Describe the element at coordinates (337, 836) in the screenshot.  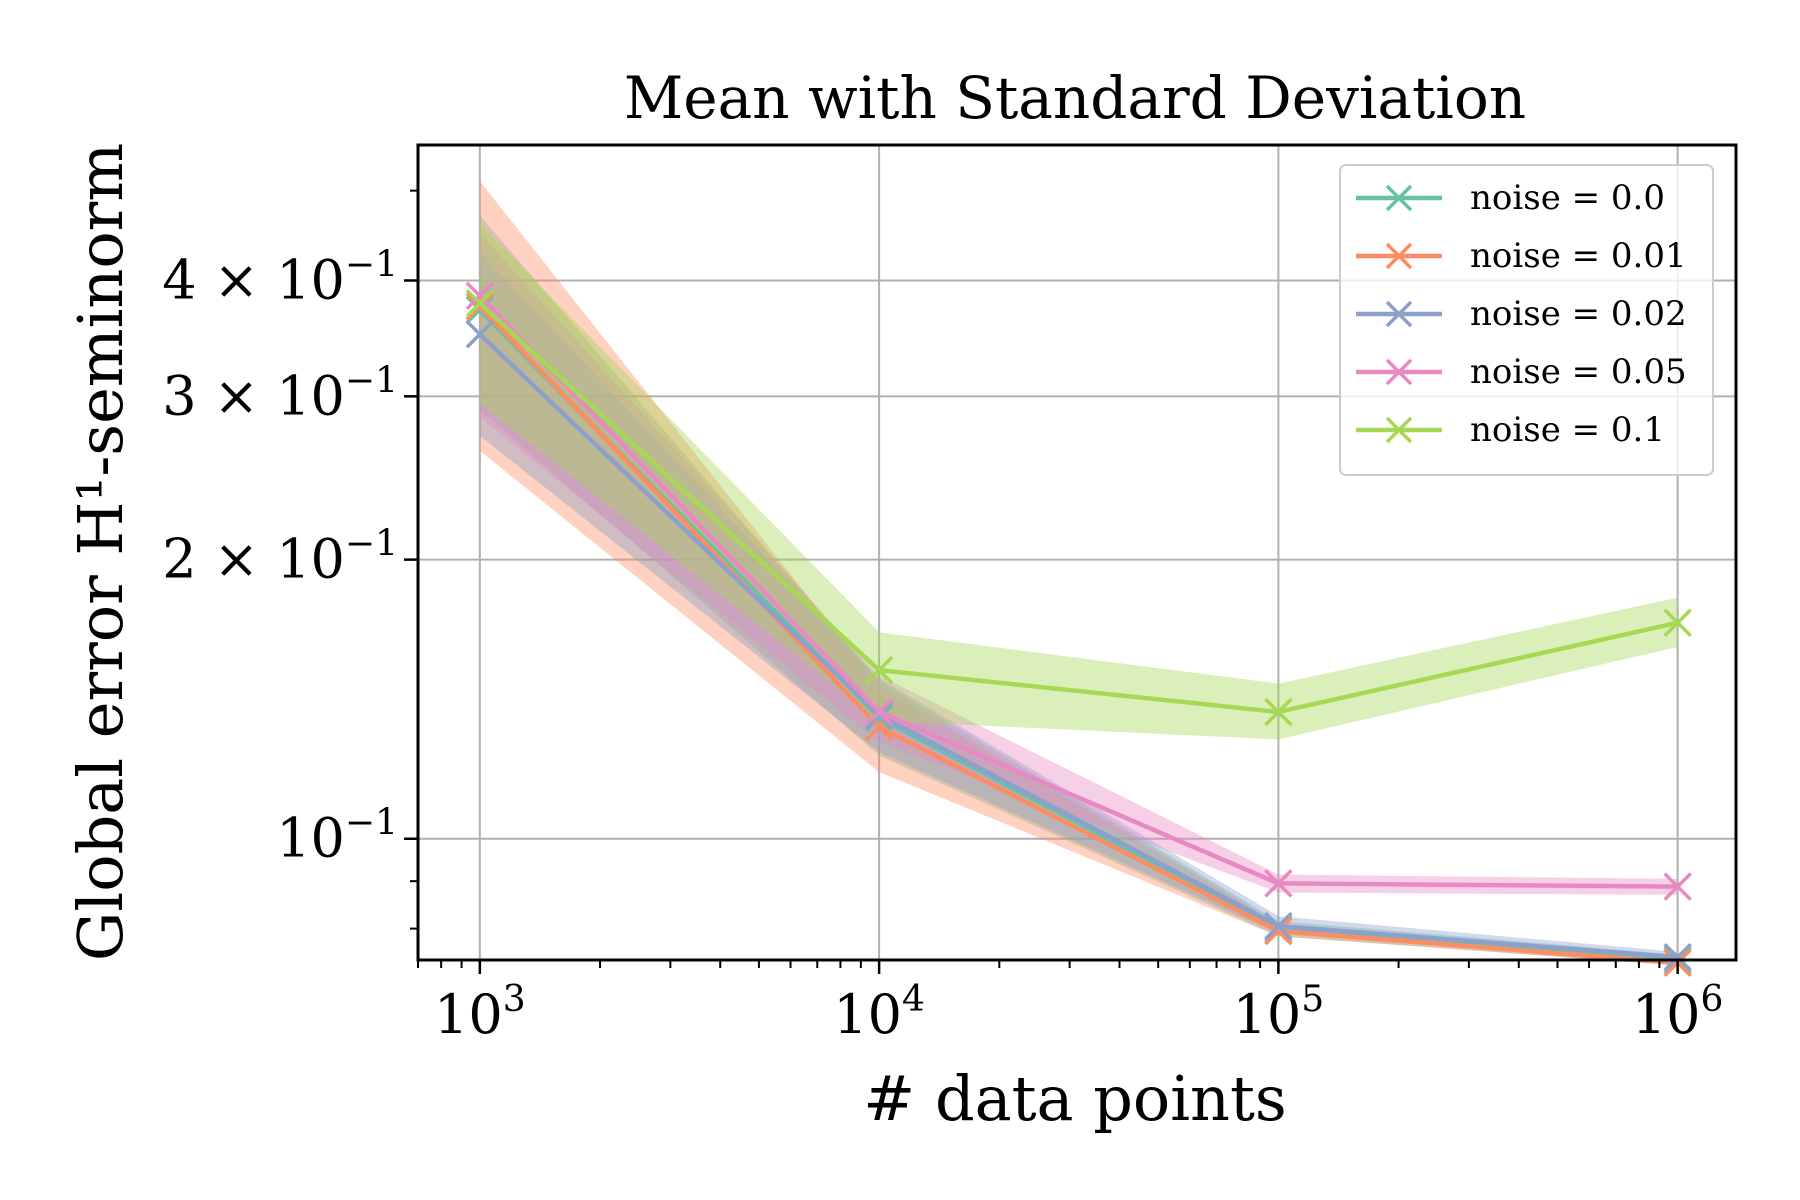
I see `y-tick-label: 10−1` at that location.